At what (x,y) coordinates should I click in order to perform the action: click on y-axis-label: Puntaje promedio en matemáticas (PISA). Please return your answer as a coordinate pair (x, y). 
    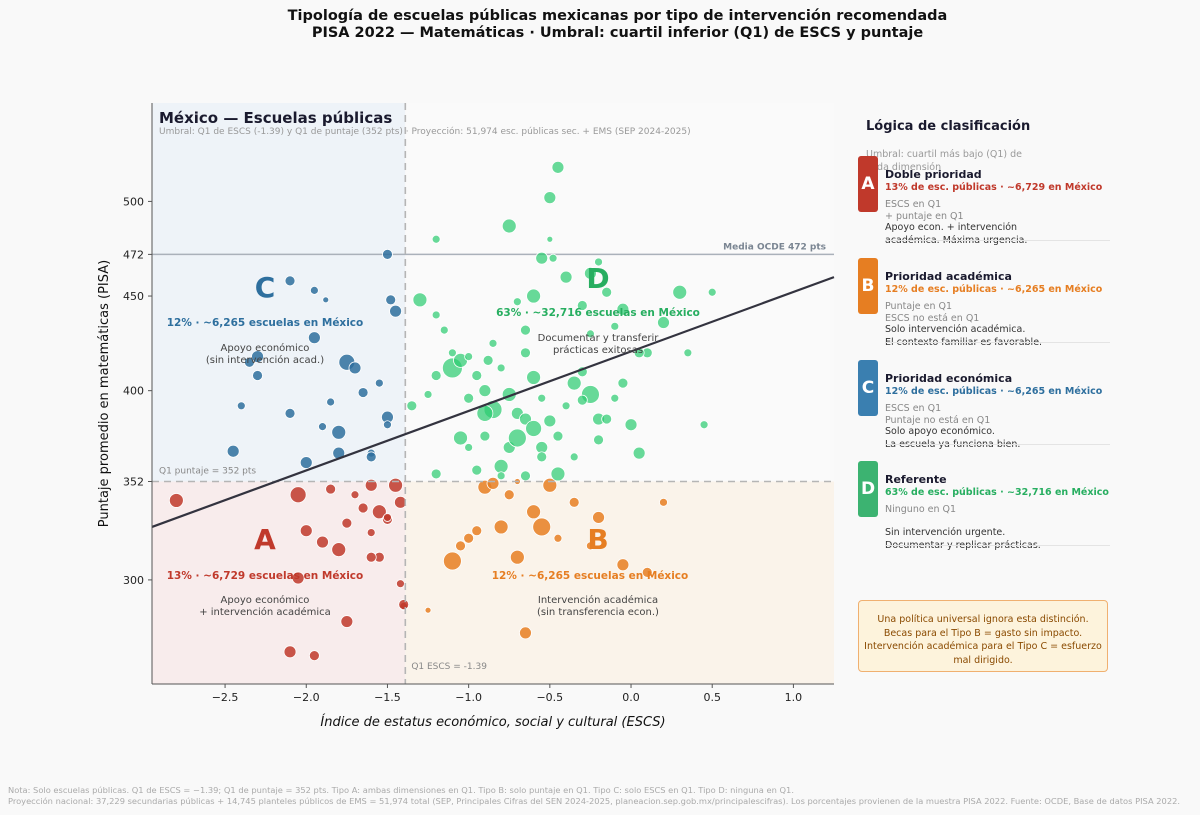
    Looking at the image, I should click on (104, 393).